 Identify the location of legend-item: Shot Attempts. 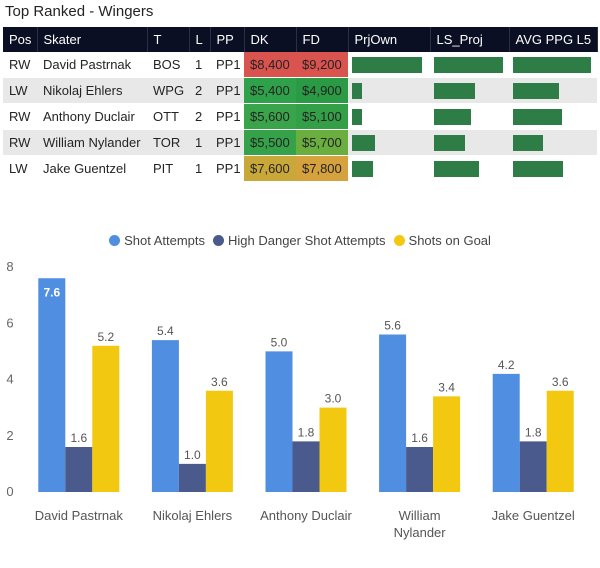
(157, 240).